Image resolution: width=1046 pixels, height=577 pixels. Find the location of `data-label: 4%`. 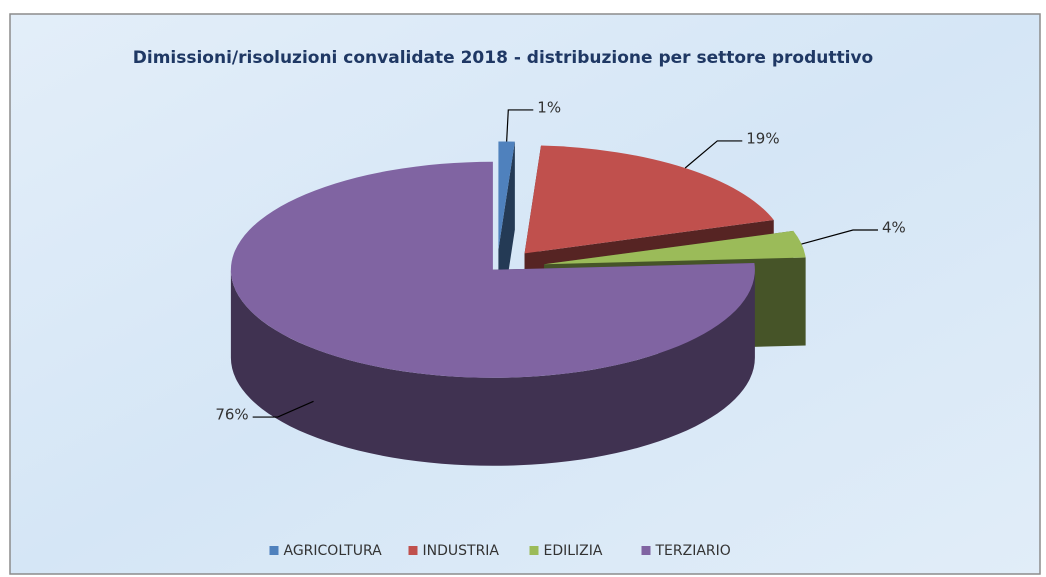

data-label: 4% is located at coordinates (894, 228).